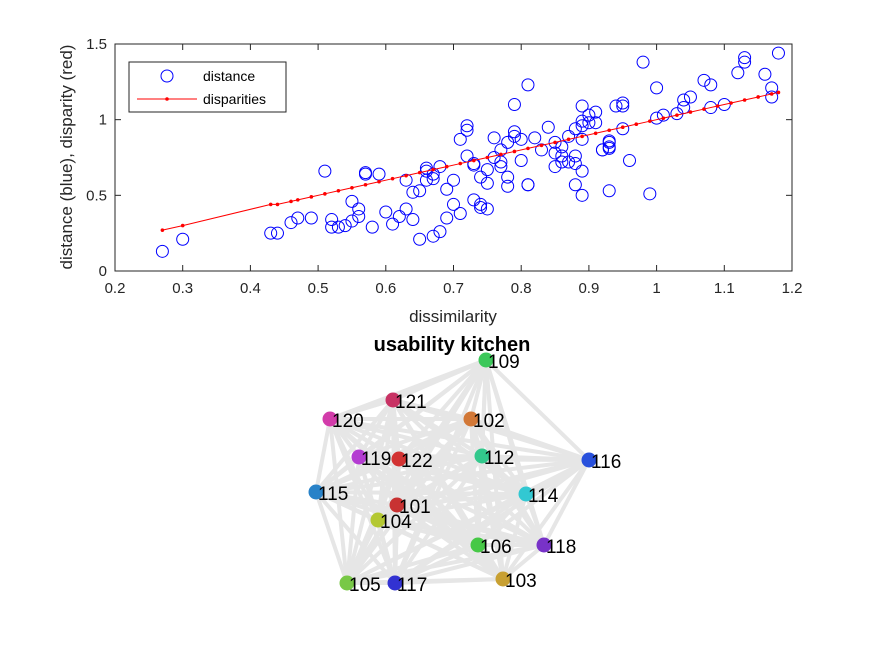 Image resolution: width=875 pixels, height=656 pixels. What do you see at coordinates (376, 459) in the screenshot?
I see `graph-node-label-119: 119` at bounding box center [376, 459].